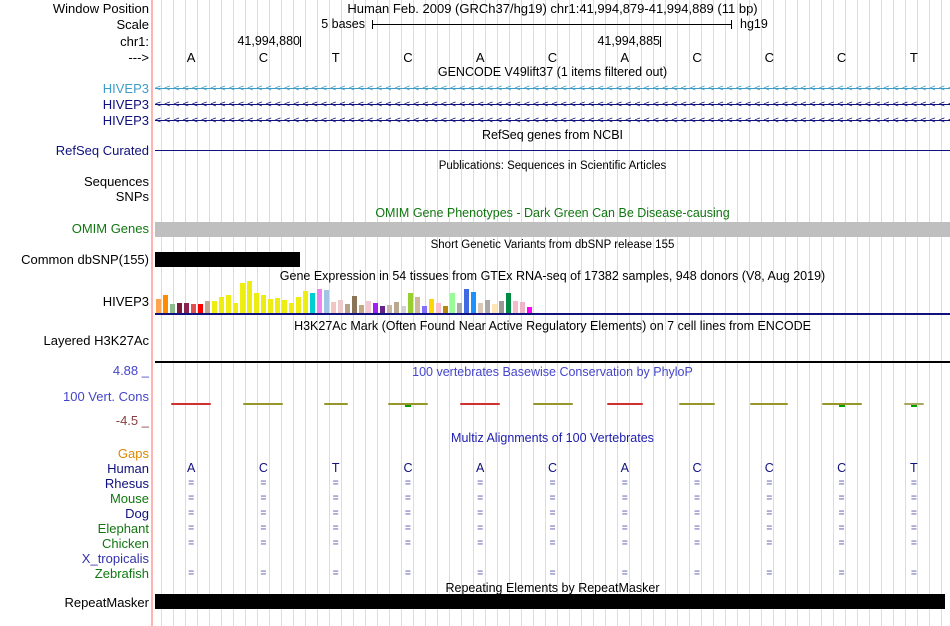 This screenshot has width=950, height=626. I want to click on publications-snps-label: SNPs, so click(132, 196).